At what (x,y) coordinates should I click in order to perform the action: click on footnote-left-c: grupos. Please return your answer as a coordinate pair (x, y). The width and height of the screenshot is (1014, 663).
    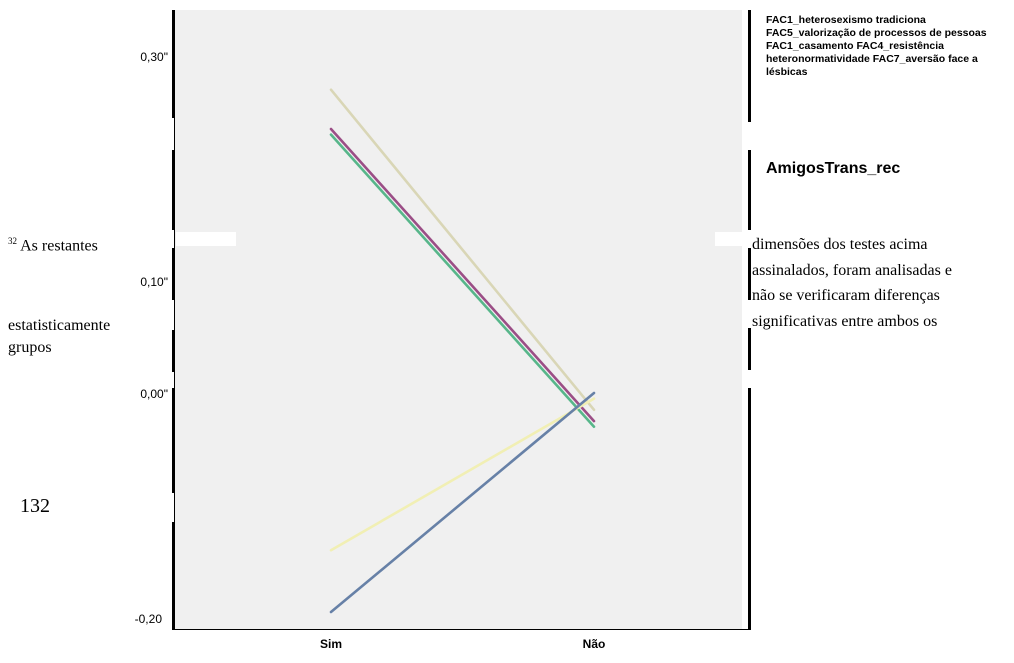
    Looking at the image, I should click on (30, 347).